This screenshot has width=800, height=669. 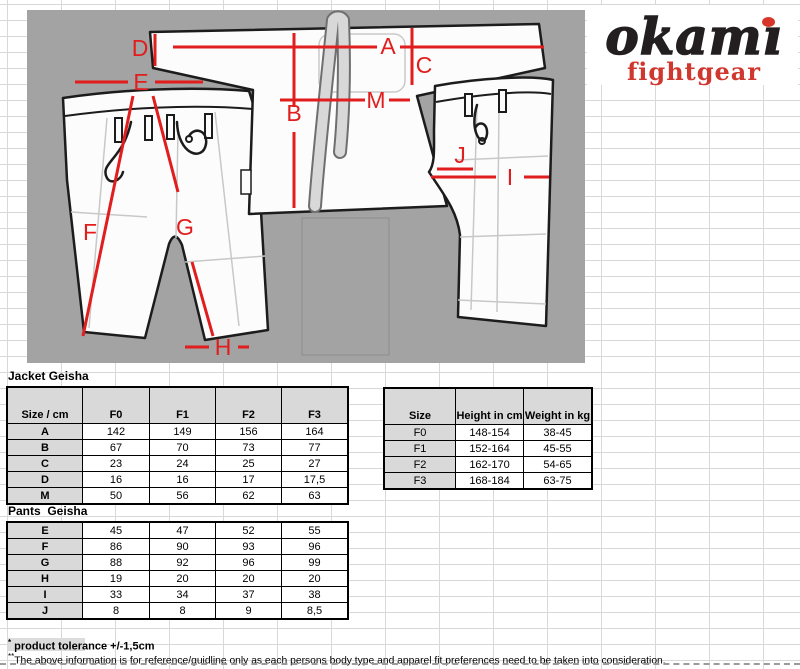 I want to click on footnote-marker: **, so click(x=11, y=656).